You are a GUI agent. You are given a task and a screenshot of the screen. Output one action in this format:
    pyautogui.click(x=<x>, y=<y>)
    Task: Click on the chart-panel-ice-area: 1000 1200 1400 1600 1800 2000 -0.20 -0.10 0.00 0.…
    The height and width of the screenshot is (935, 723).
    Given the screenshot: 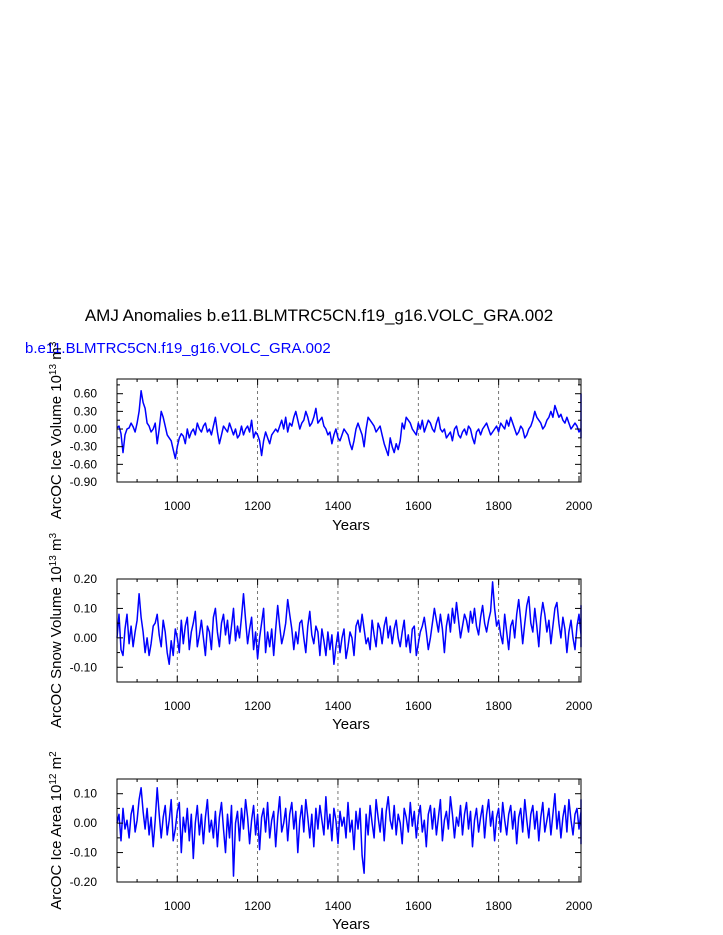 What is the action you would take?
    pyautogui.click(x=320, y=842)
    